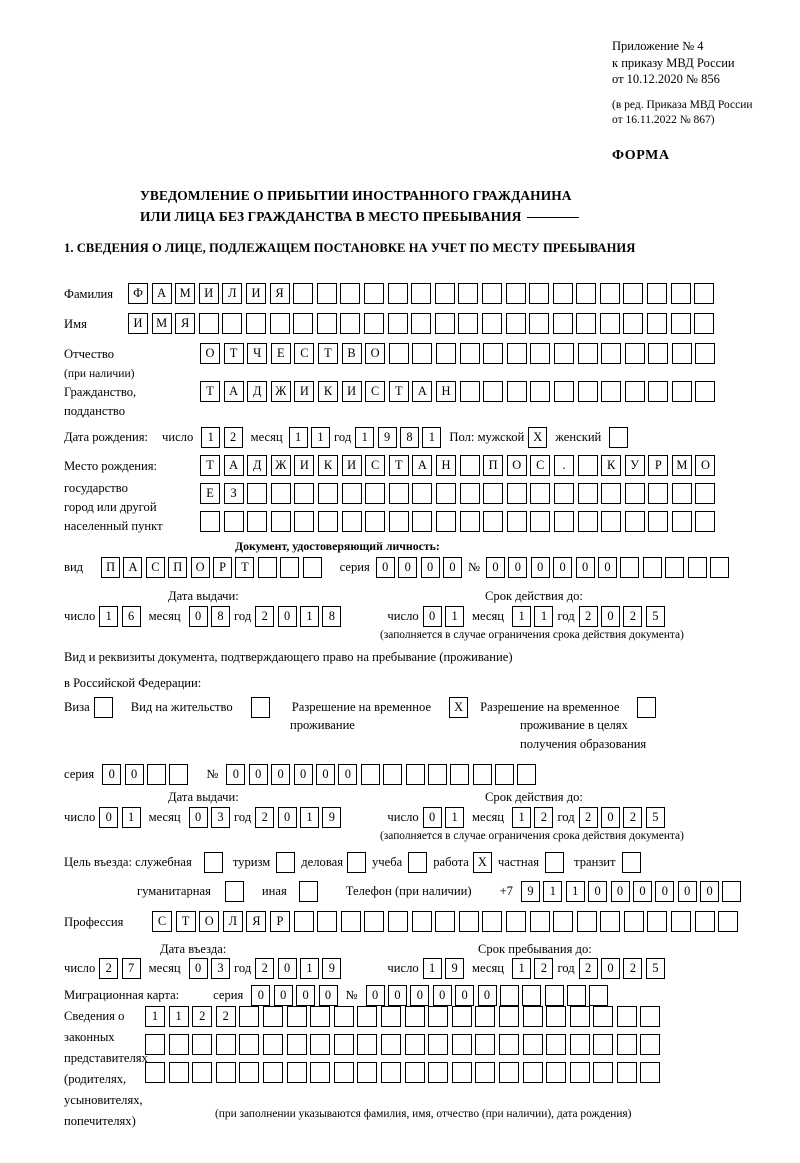 This screenshot has height=1163, width=800. What do you see at coordinates (202, 1016) in the screenshot?
I see `char-cell: 2` at bounding box center [202, 1016].